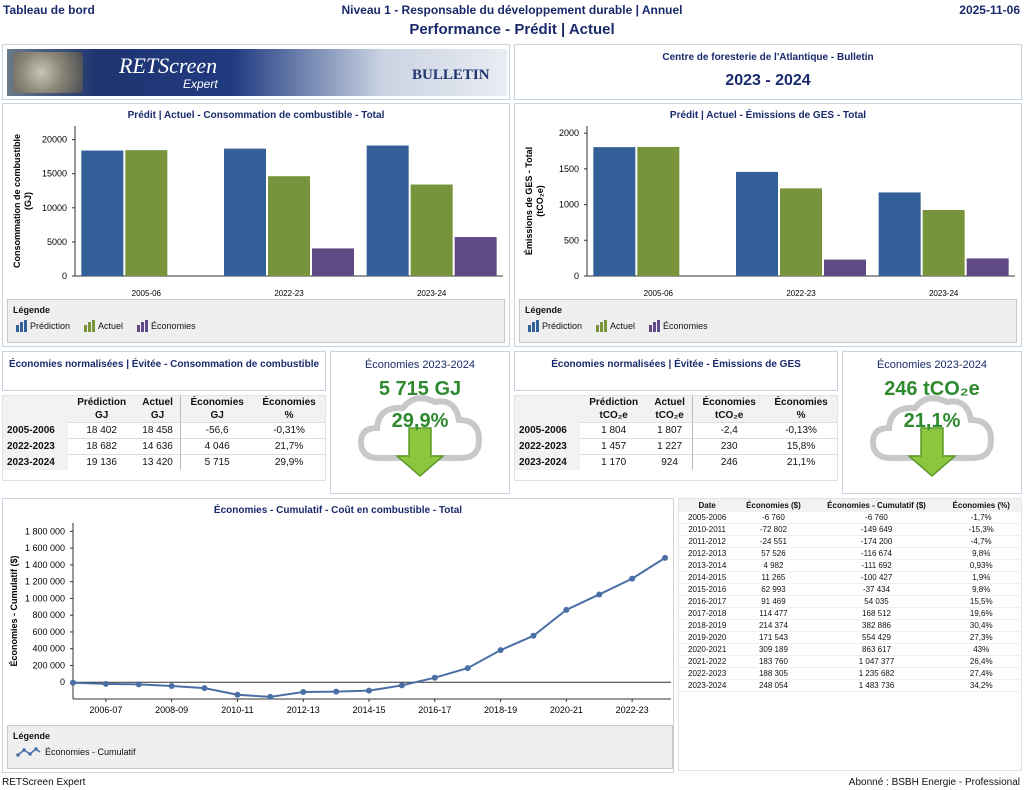 The image size is (1024, 790). What do you see at coordinates (303, 710) in the screenshot?
I see `x-tick-label: 2012-13` at bounding box center [303, 710].